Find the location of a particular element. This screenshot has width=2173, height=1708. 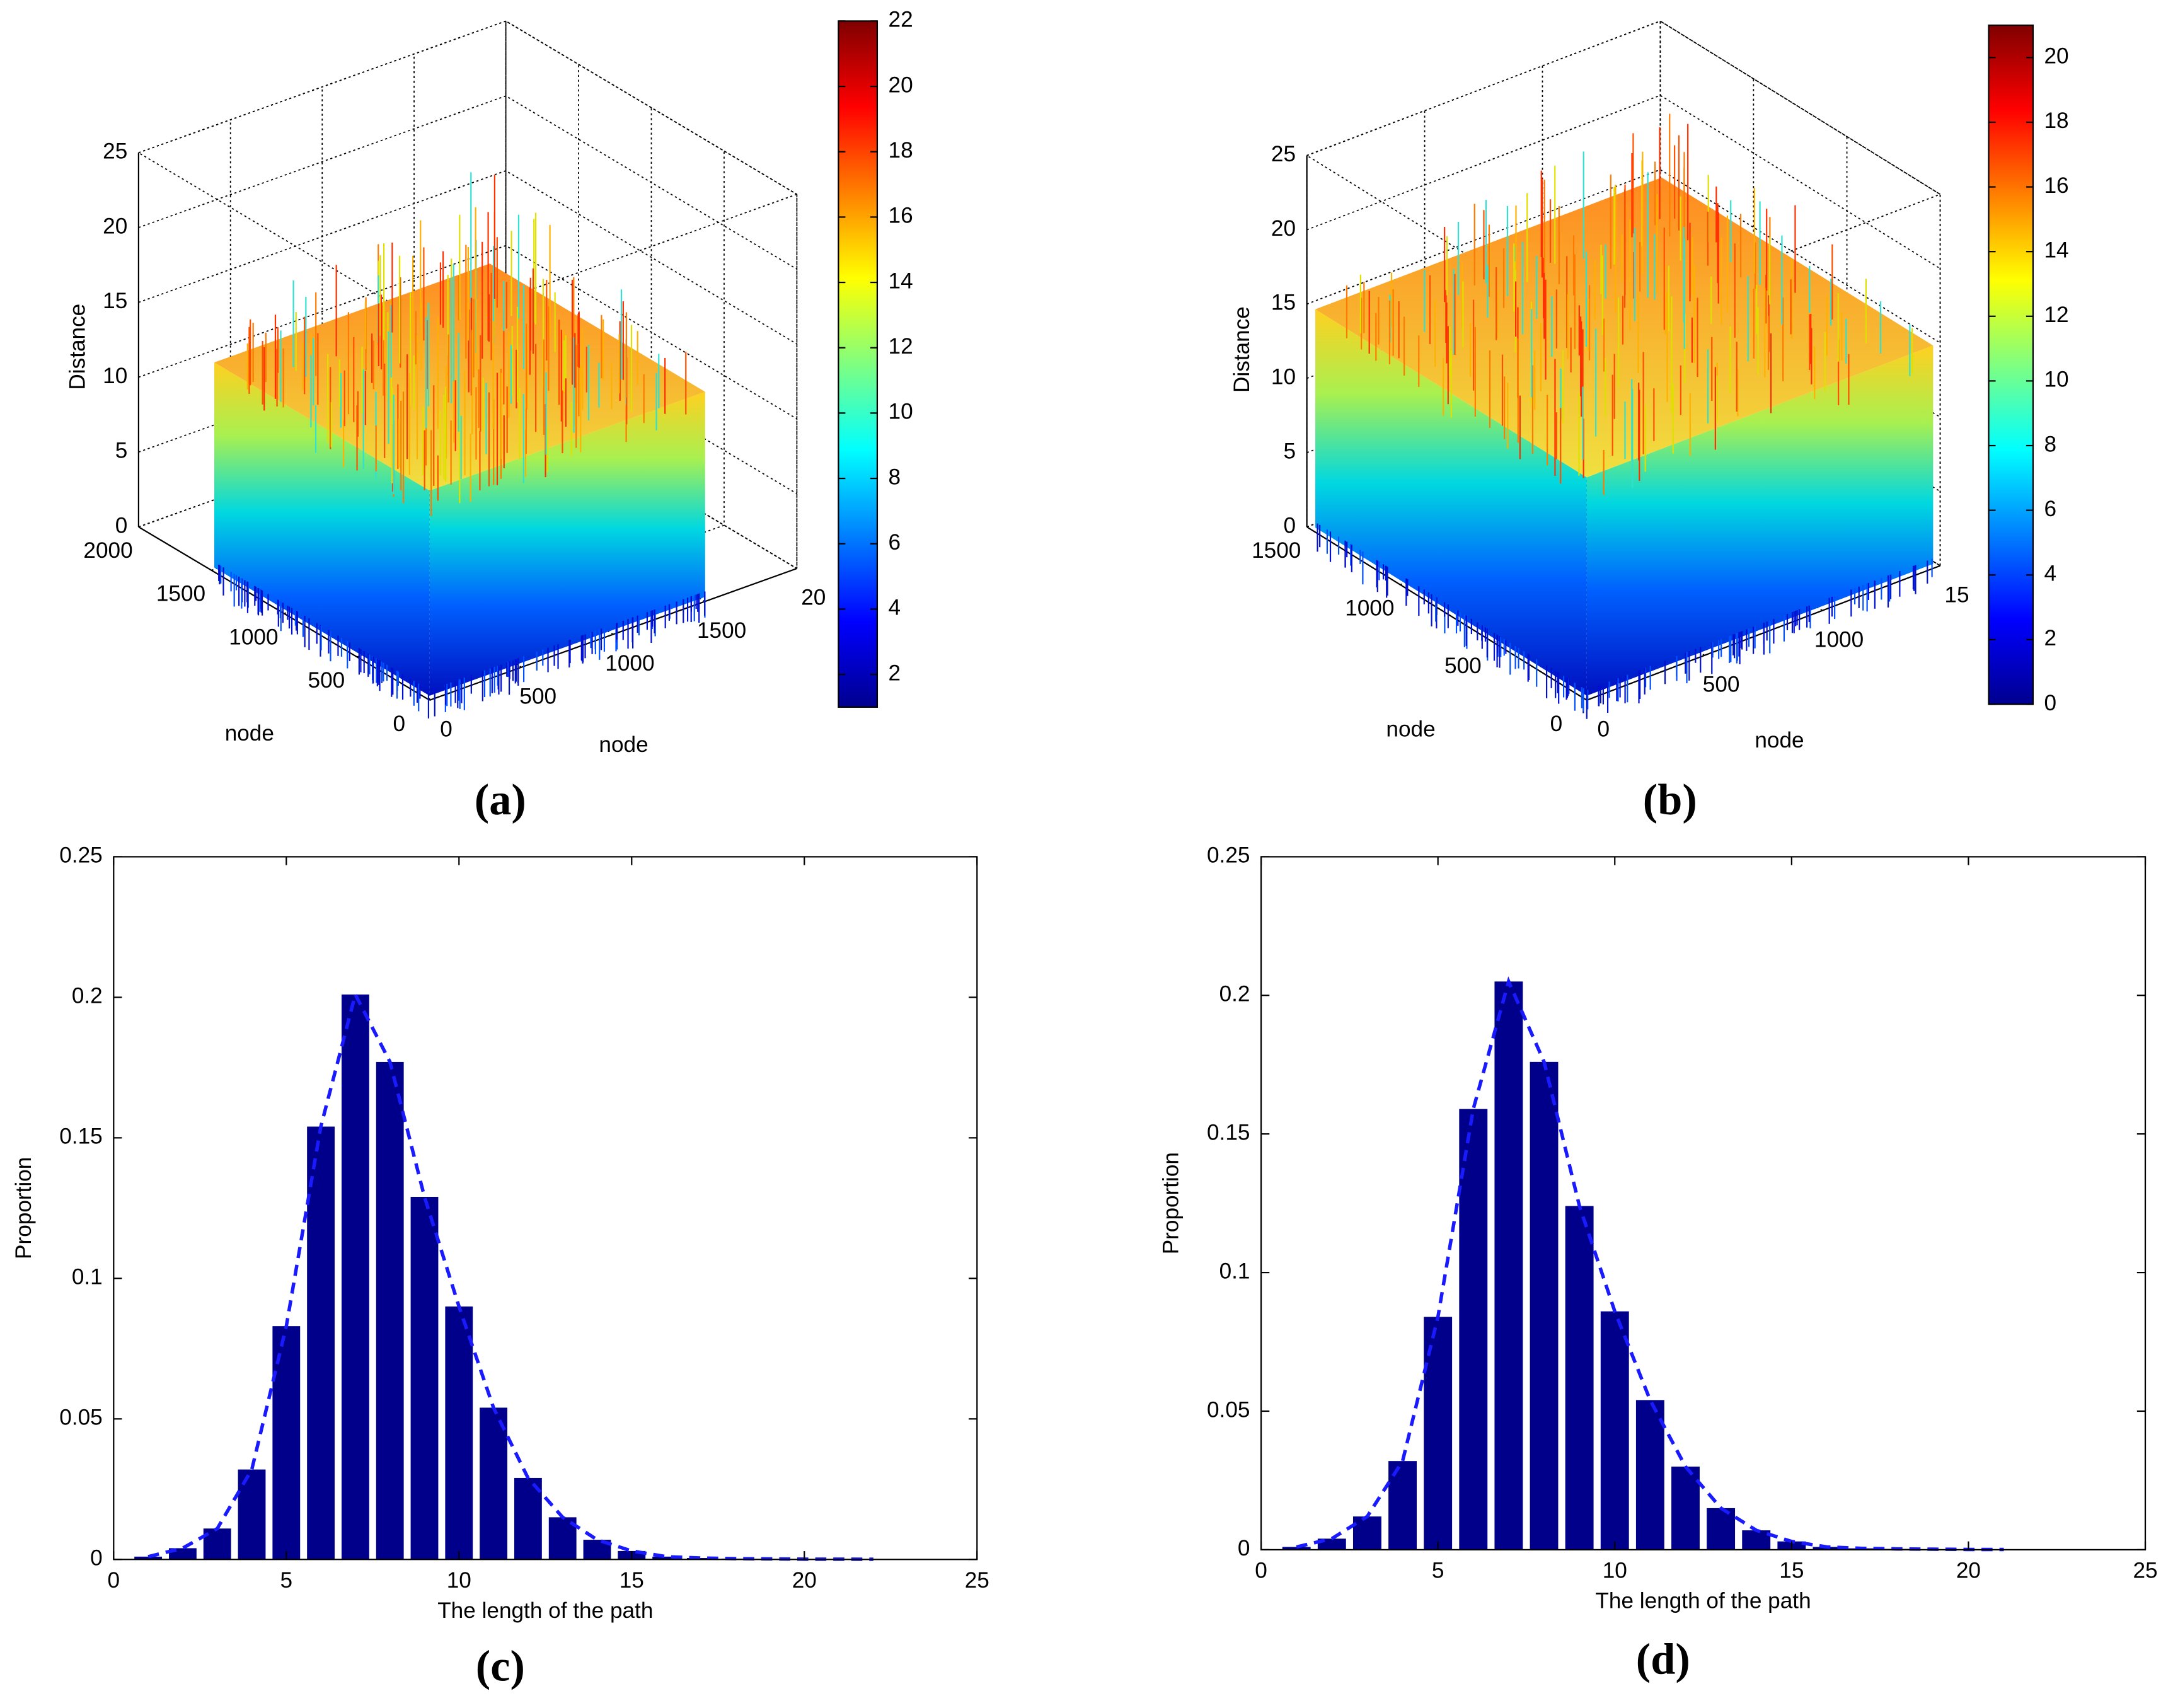

colorbar-label: 0 is located at coordinates (2050, 703).